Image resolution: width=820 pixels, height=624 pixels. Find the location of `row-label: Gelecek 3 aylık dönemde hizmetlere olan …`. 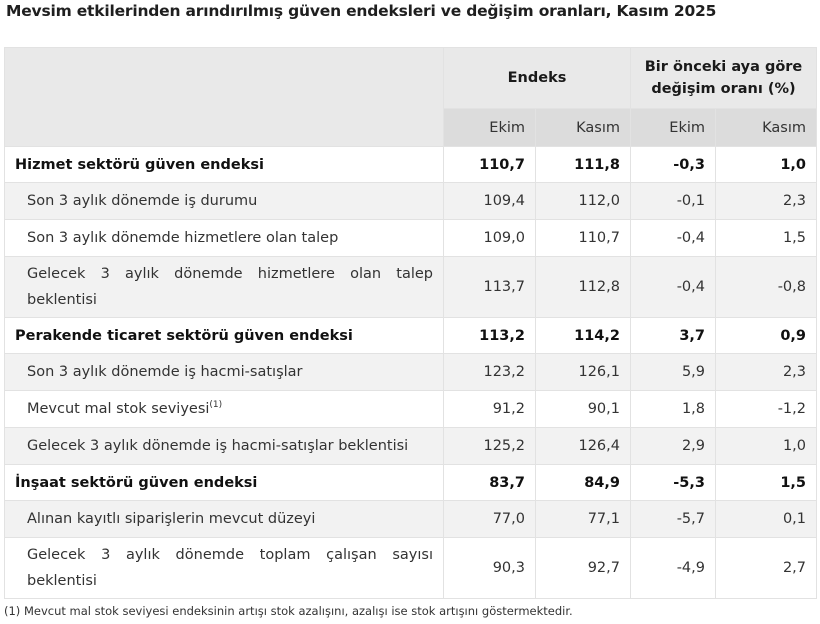

row-label: Gelecek 3 aylık dönemde hizmetlere olan … is located at coordinates (224, 287).